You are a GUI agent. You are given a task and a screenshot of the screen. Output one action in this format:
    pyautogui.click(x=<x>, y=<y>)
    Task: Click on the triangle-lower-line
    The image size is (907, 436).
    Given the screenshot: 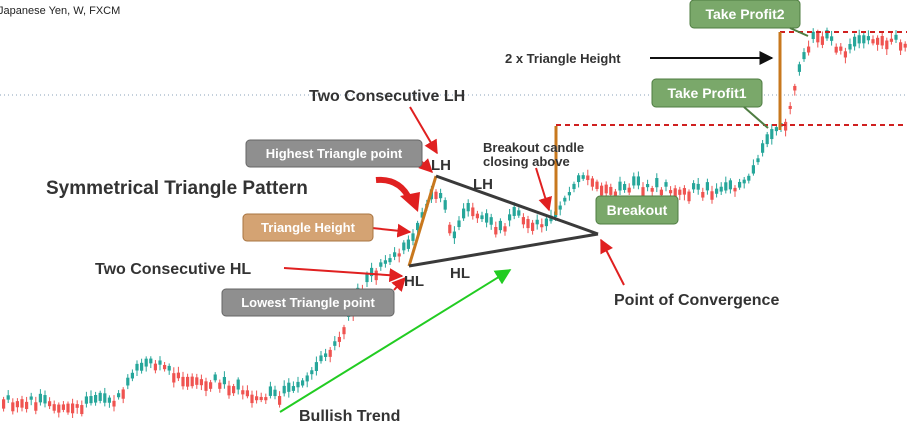 What is the action you would take?
    pyautogui.click(x=503, y=250)
    